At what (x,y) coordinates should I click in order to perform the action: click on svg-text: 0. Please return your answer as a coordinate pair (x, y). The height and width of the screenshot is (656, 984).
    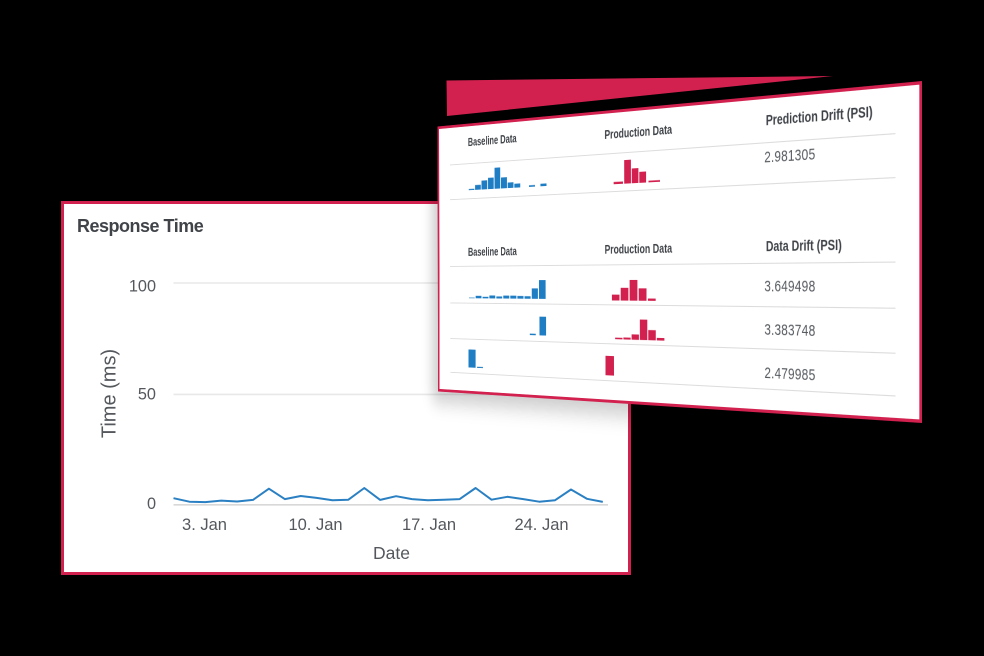
    Looking at the image, I should click on (151, 504).